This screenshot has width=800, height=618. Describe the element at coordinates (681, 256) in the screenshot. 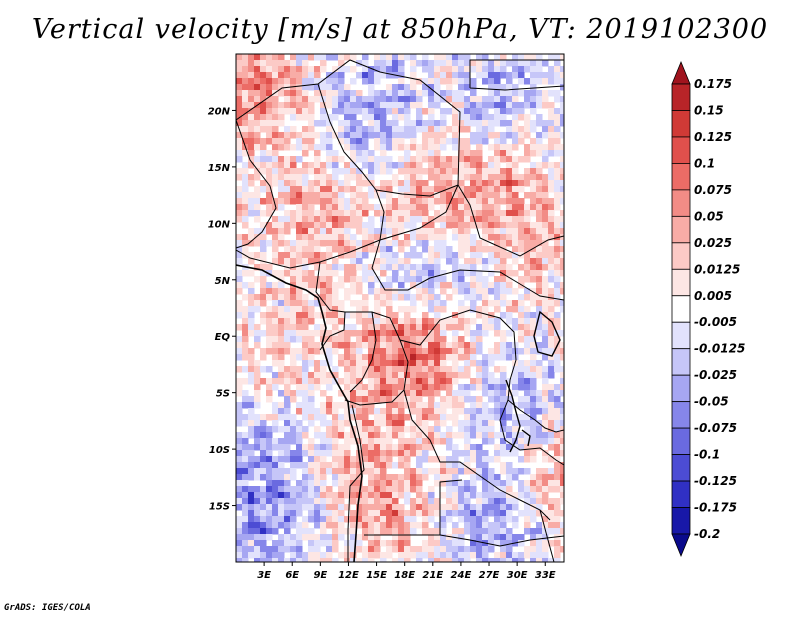

I see `colorbar-swatch` at that location.